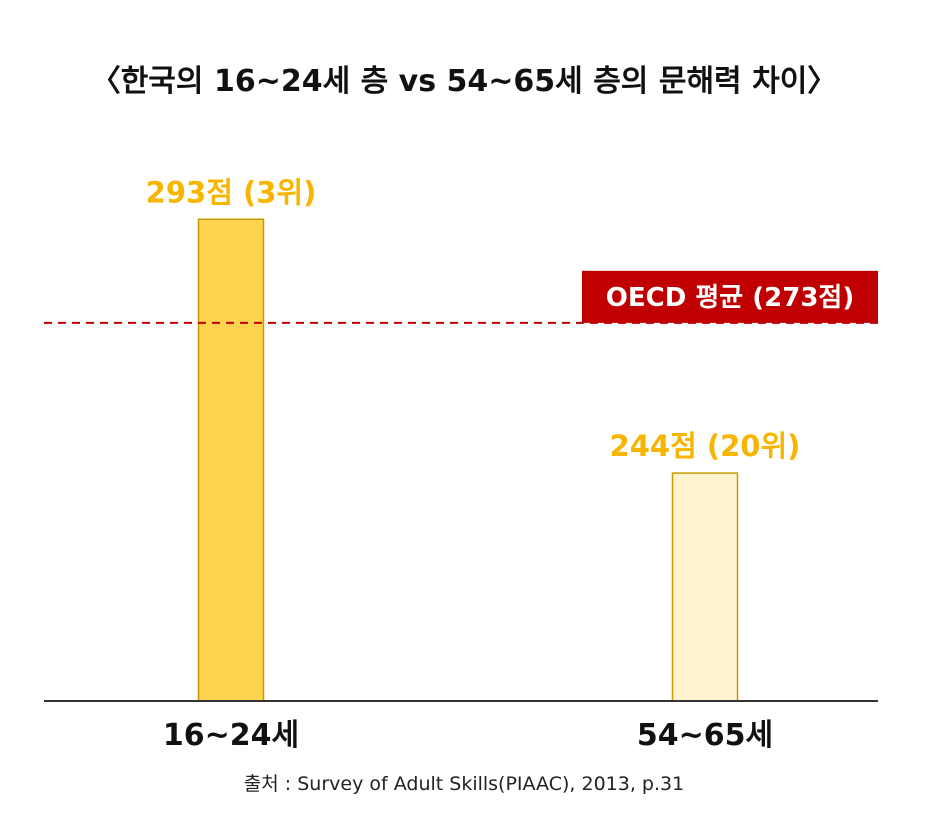  I want to click on reference-label-box, so click(730, 296).